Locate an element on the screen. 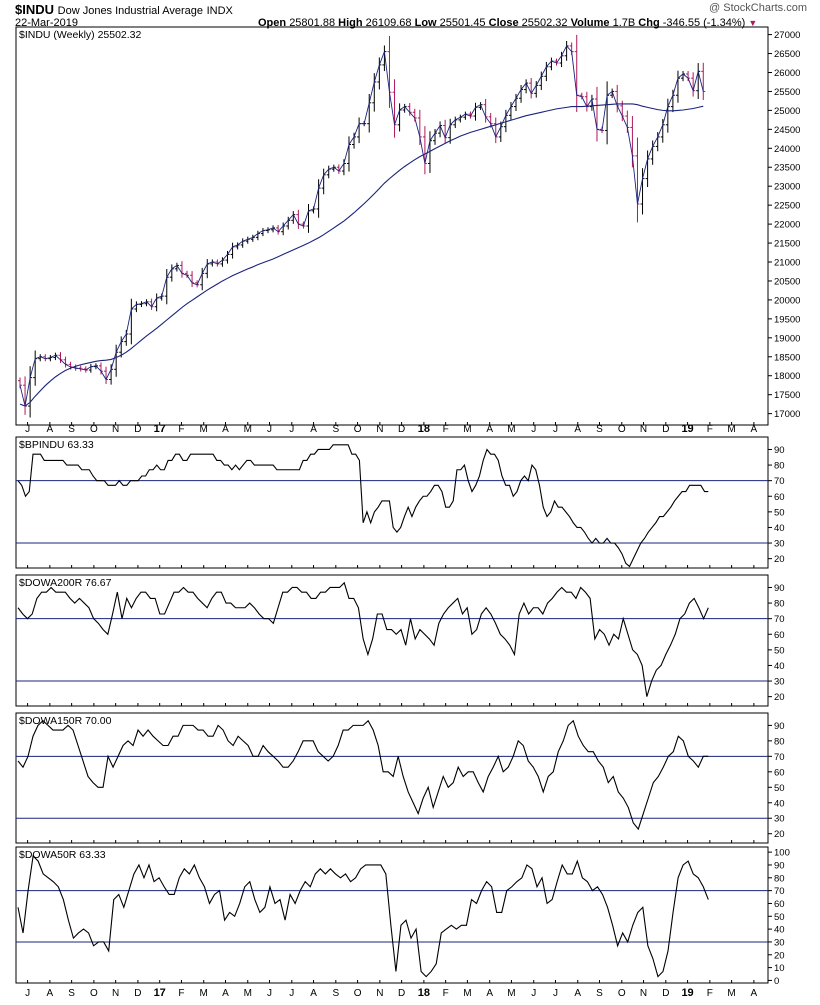  y-tick-label: 90 is located at coordinates (779, 865).